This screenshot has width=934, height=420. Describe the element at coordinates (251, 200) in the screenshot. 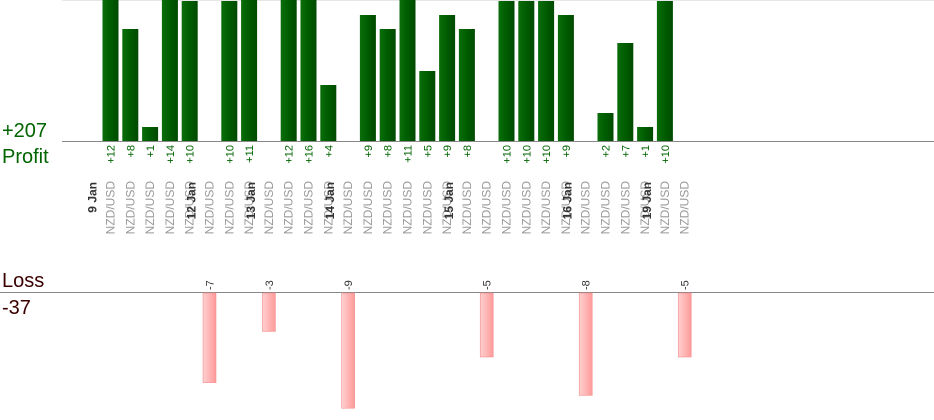

I see `date-label: 13 Jan` at that location.